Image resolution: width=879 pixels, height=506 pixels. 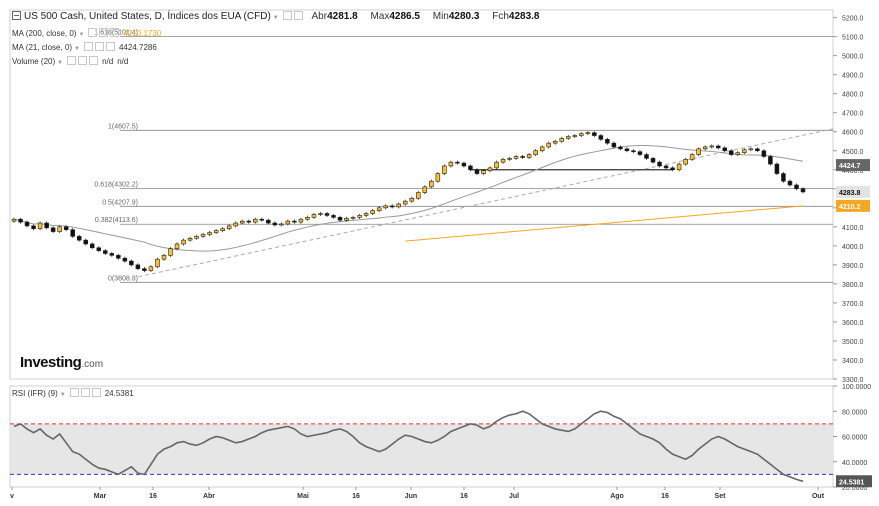 What do you see at coordinates (604, 223) in the screenshot?
I see `ma200-line` at bounding box center [604, 223].